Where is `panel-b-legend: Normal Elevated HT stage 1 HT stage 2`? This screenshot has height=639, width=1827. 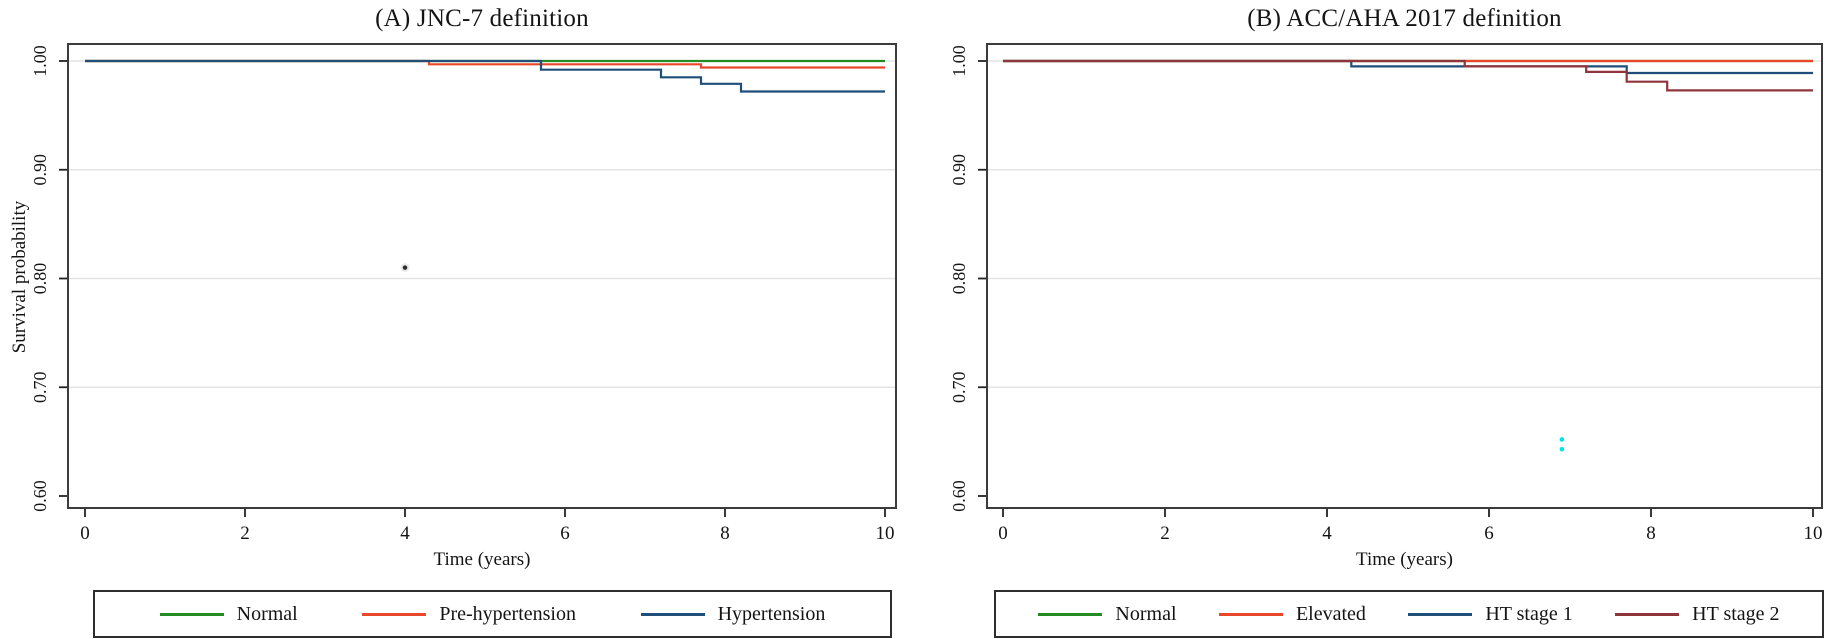
panel-b-legend: Normal Elevated HT stage 1 HT stage 2 is located at coordinates (1409, 614).